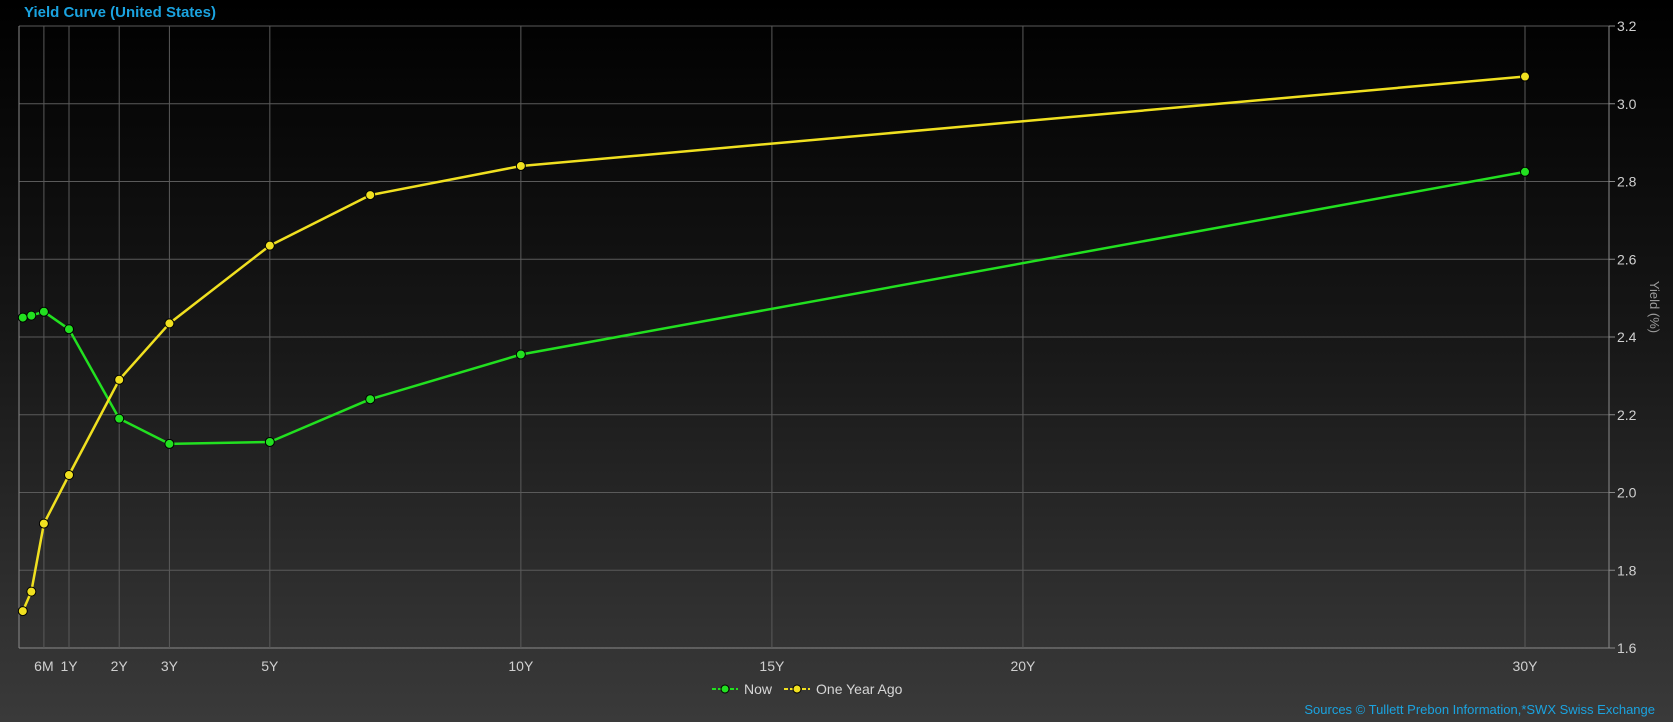  I want to click on y-tick-label: 3.2, so click(1627, 26).